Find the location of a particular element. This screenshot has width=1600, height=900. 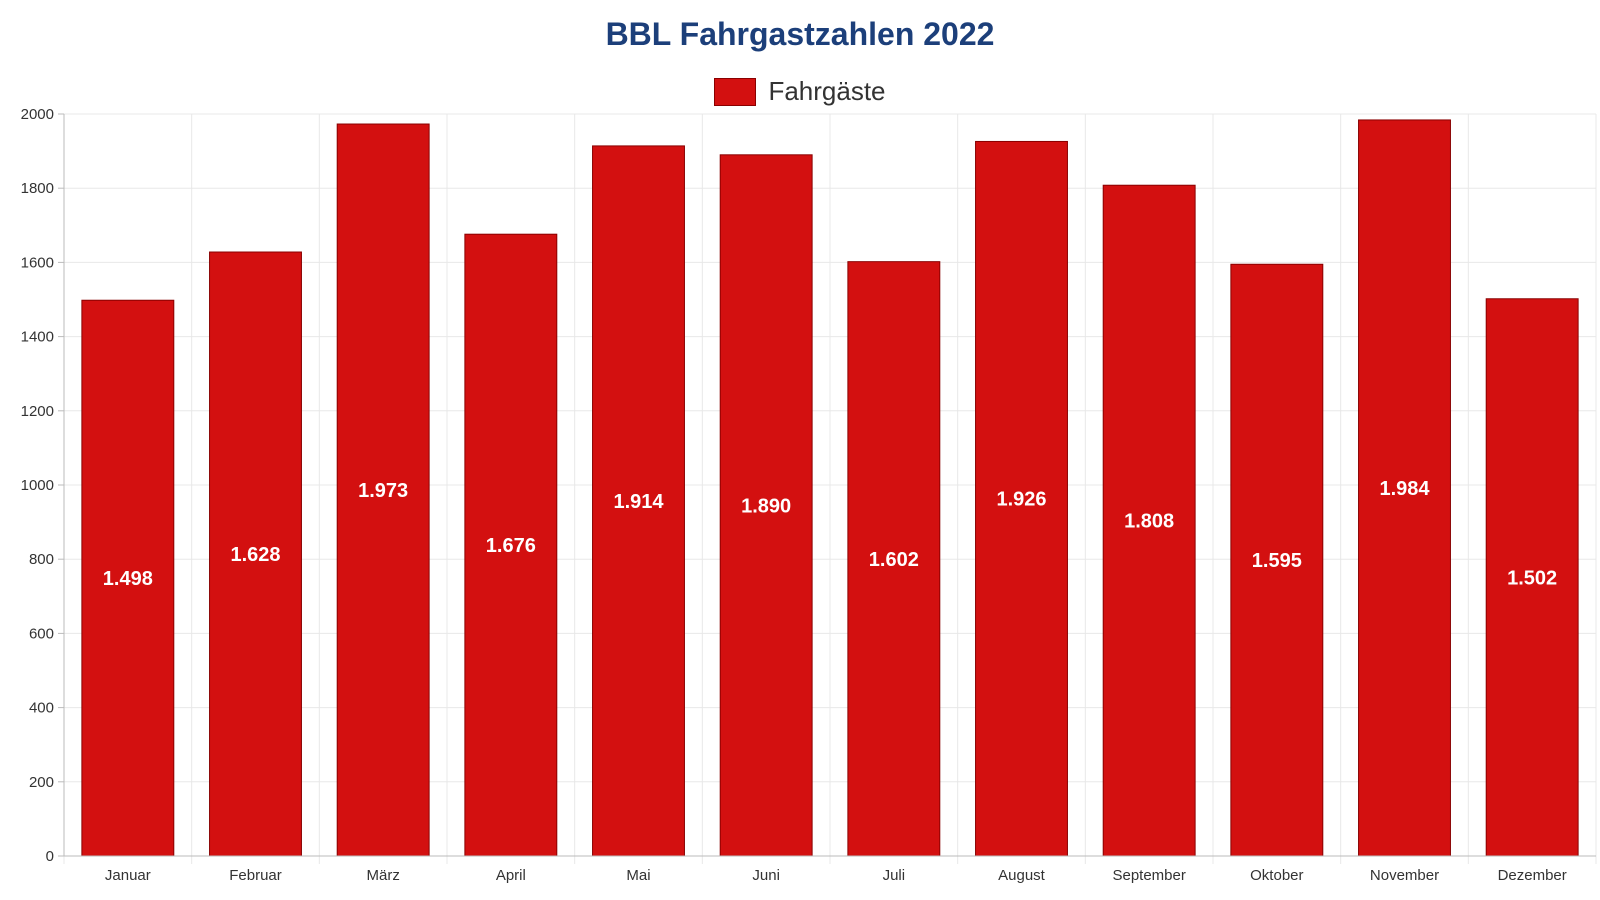

bar-märz is located at coordinates (383, 490).